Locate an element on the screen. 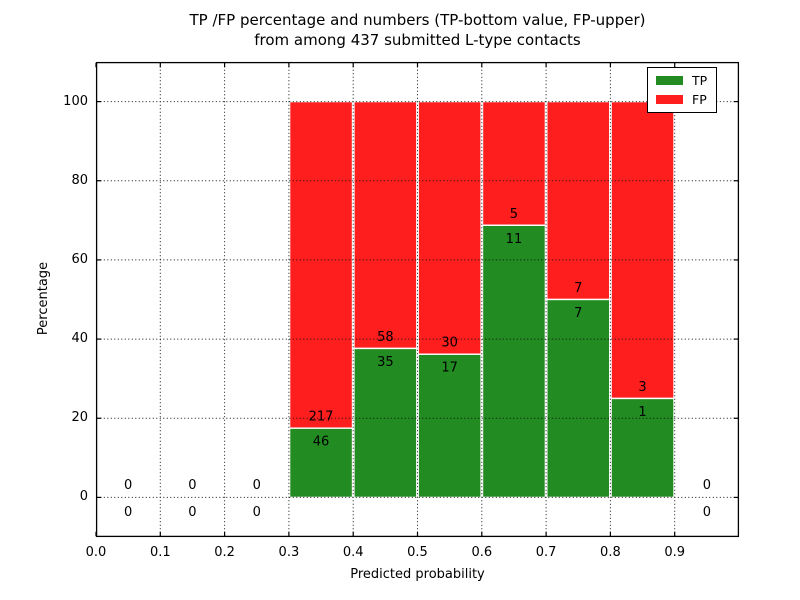 This screenshot has height=600, width=800. bar-count-label-fp: 217 is located at coordinates (321, 417).